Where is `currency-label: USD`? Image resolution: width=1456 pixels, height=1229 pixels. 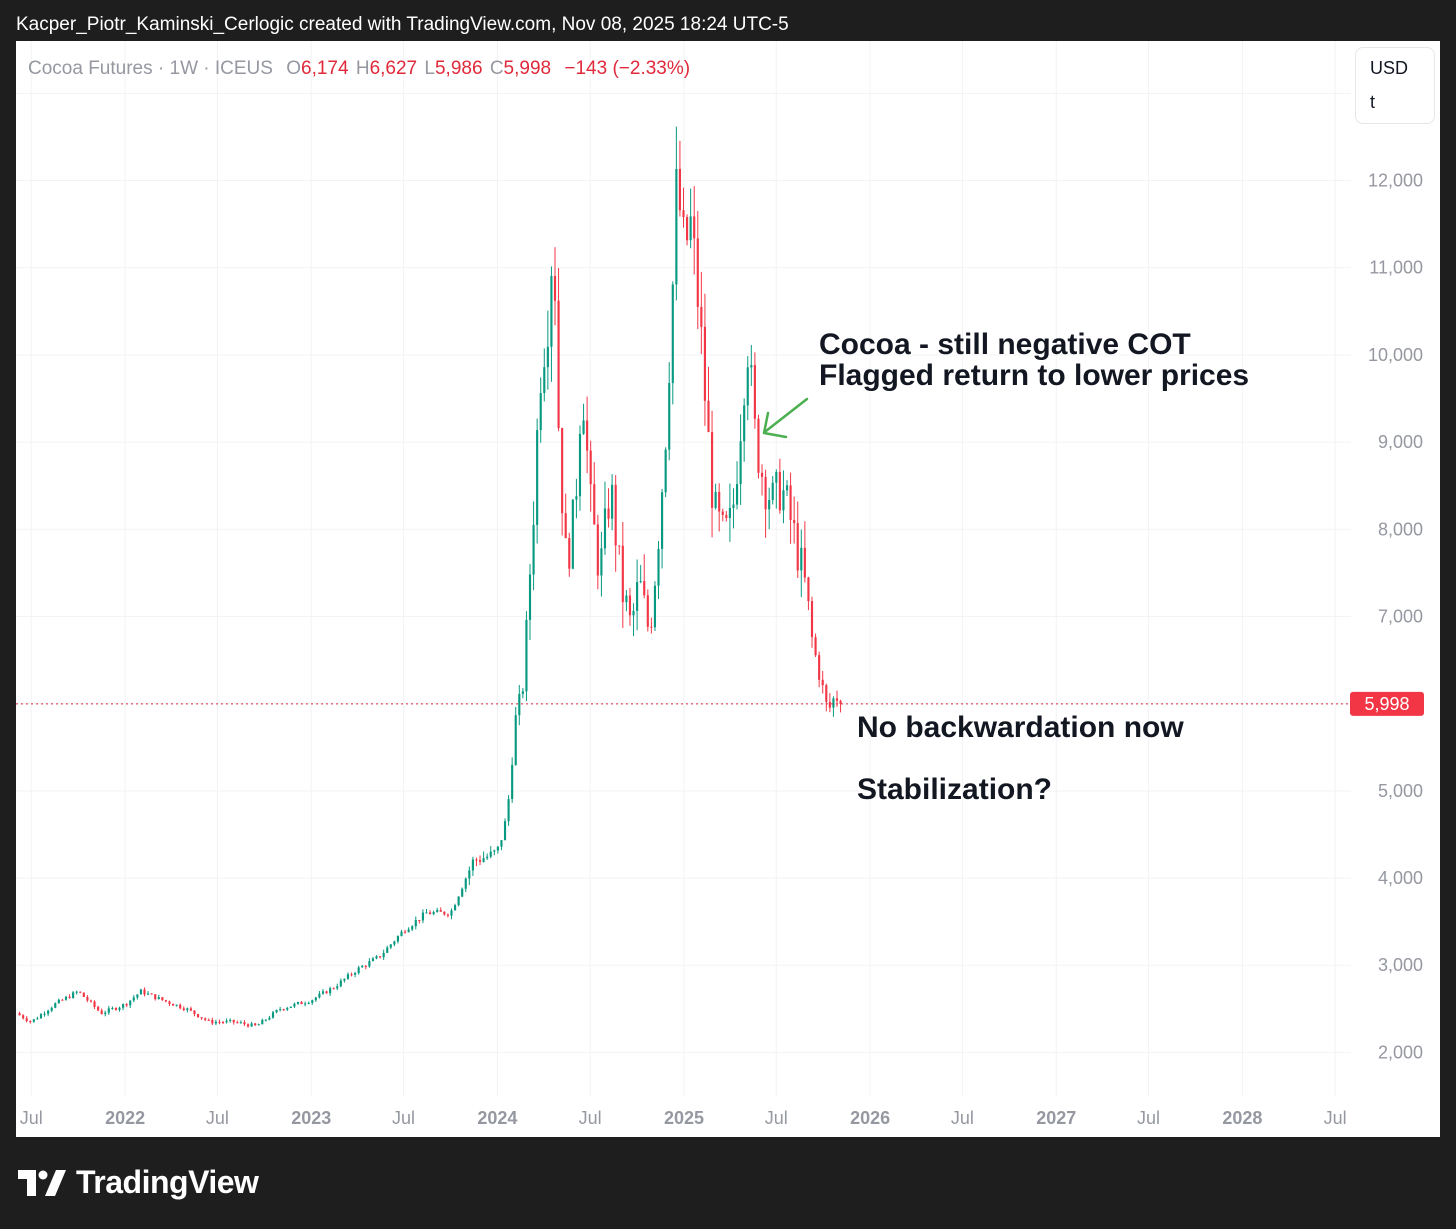
currency-label: USD is located at coordinates (1389, 68).